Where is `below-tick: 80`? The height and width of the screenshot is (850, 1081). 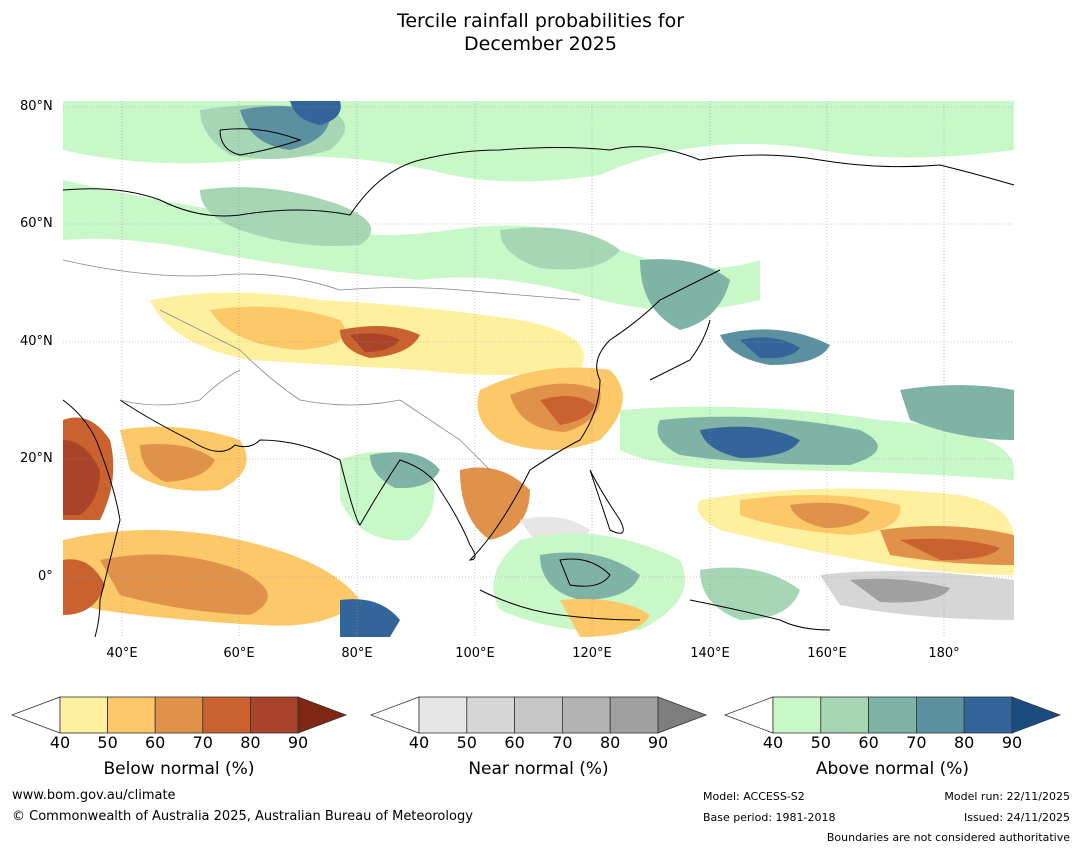 below-tick: 80 is located at coordinates (250, 742).